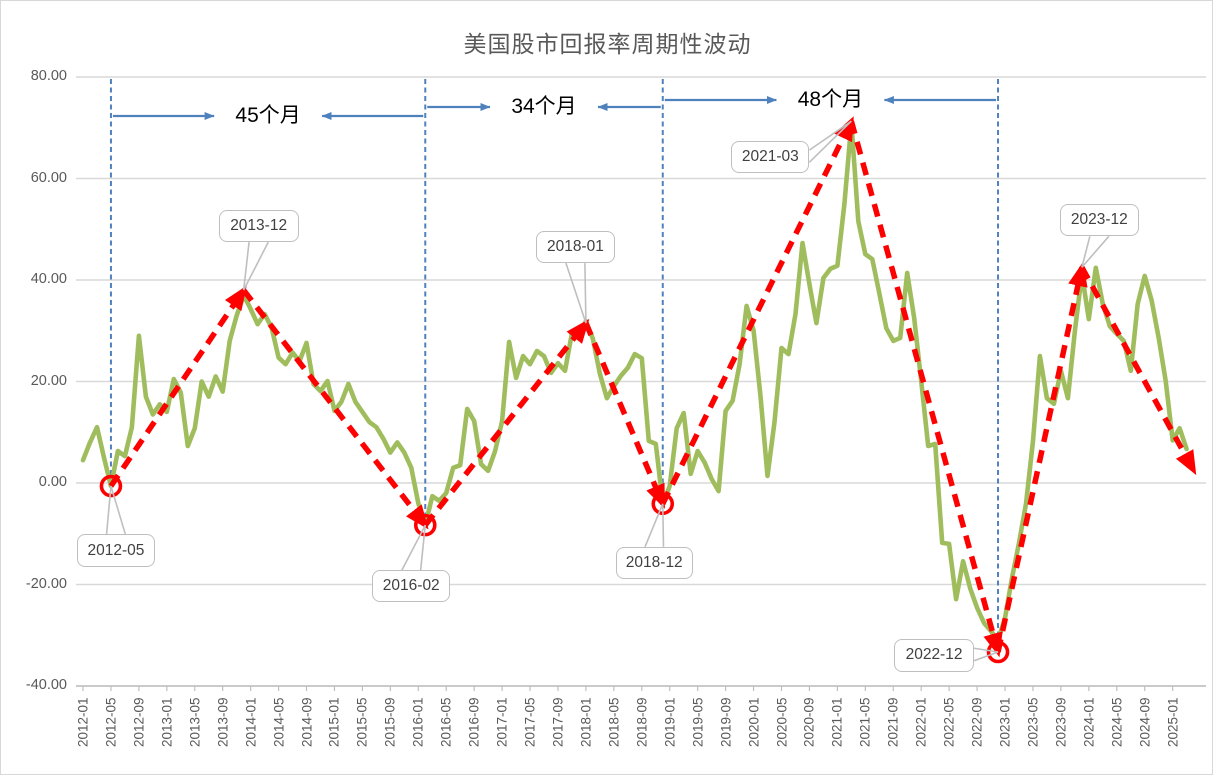  What do you see at coordinates (1173, 722) in the screenshot?
I see `x-axis-tick-label: 2025-01` at bounding box center [1173, 722].